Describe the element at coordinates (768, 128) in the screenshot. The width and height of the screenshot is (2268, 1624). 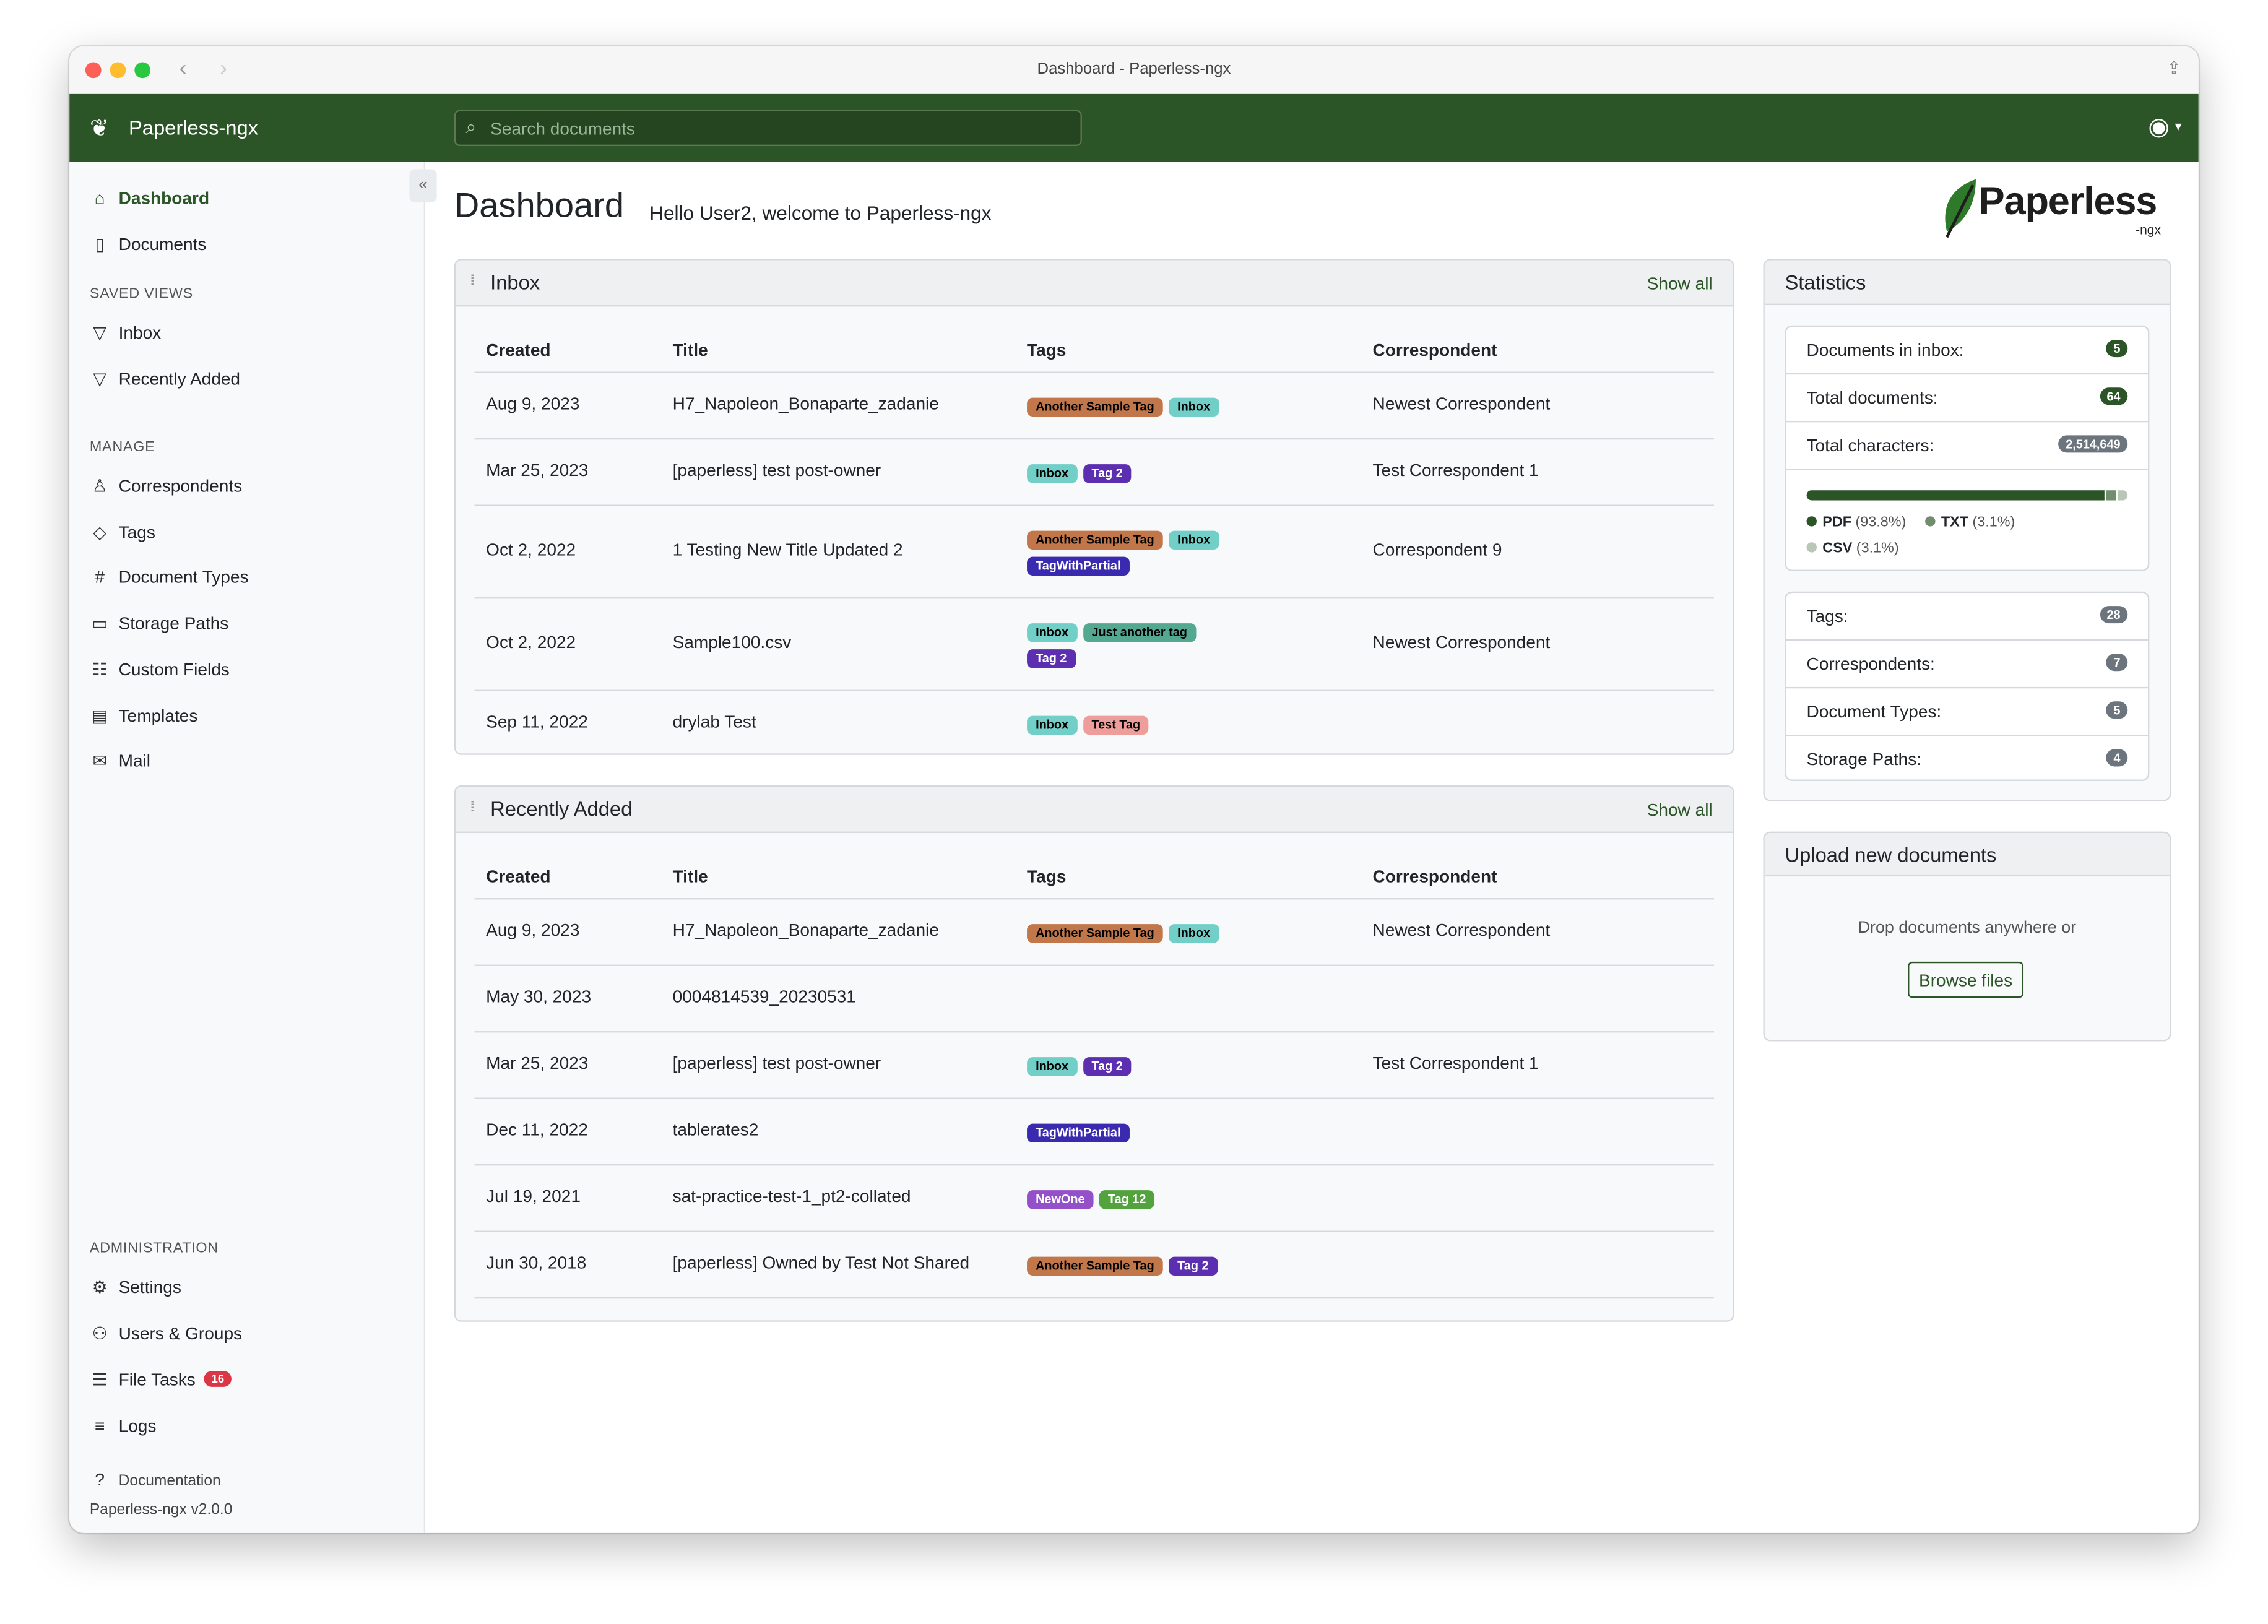
I see `search-input: ⌕ Search documents` at that location.